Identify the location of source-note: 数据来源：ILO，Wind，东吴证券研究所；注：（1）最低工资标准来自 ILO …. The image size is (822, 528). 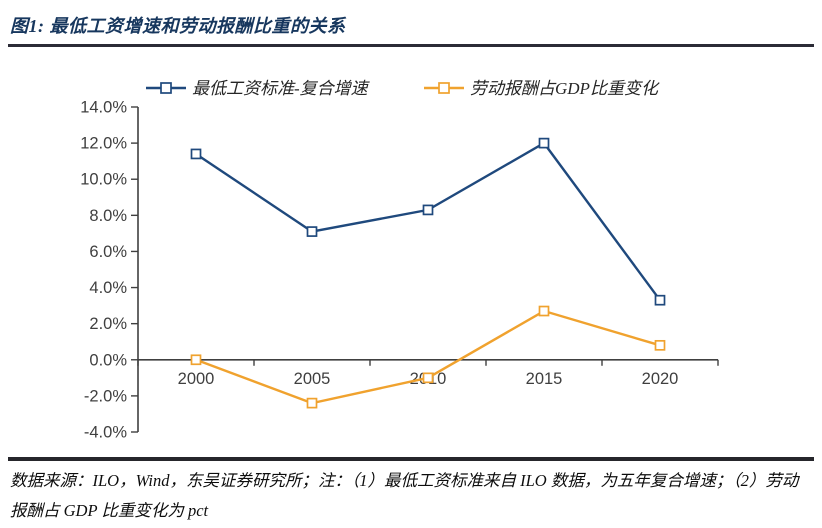
(404, 495).